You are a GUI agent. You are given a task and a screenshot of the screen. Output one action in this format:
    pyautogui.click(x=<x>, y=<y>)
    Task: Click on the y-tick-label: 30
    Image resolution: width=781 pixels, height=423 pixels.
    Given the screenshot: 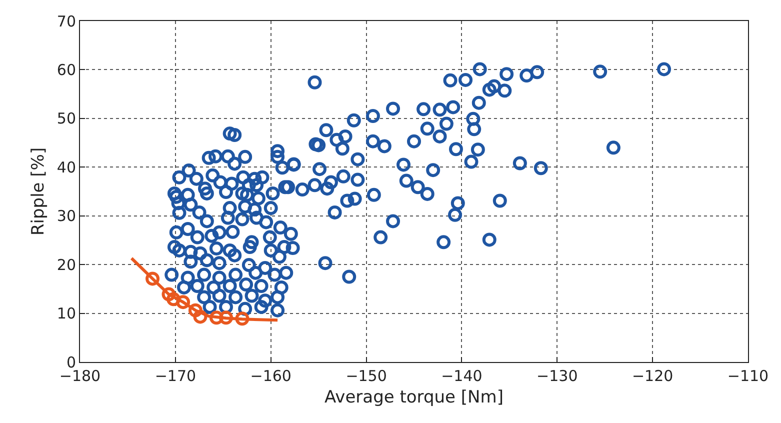 What is the action you would take?
    pyautogui.click(x=66, y=216)
    